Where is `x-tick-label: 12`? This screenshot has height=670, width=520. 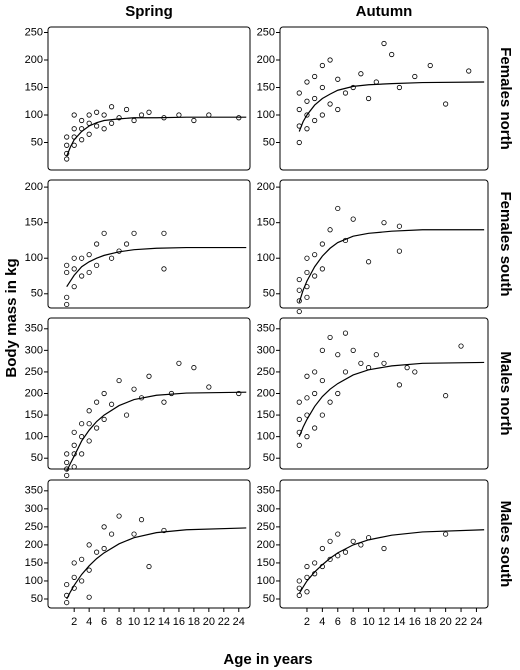
x-tick-label: 12 is located at coordinates (384, 622).